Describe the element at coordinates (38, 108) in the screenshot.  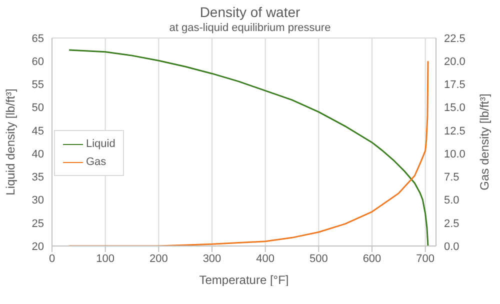
I see `y-tick-label: 50` at that location.